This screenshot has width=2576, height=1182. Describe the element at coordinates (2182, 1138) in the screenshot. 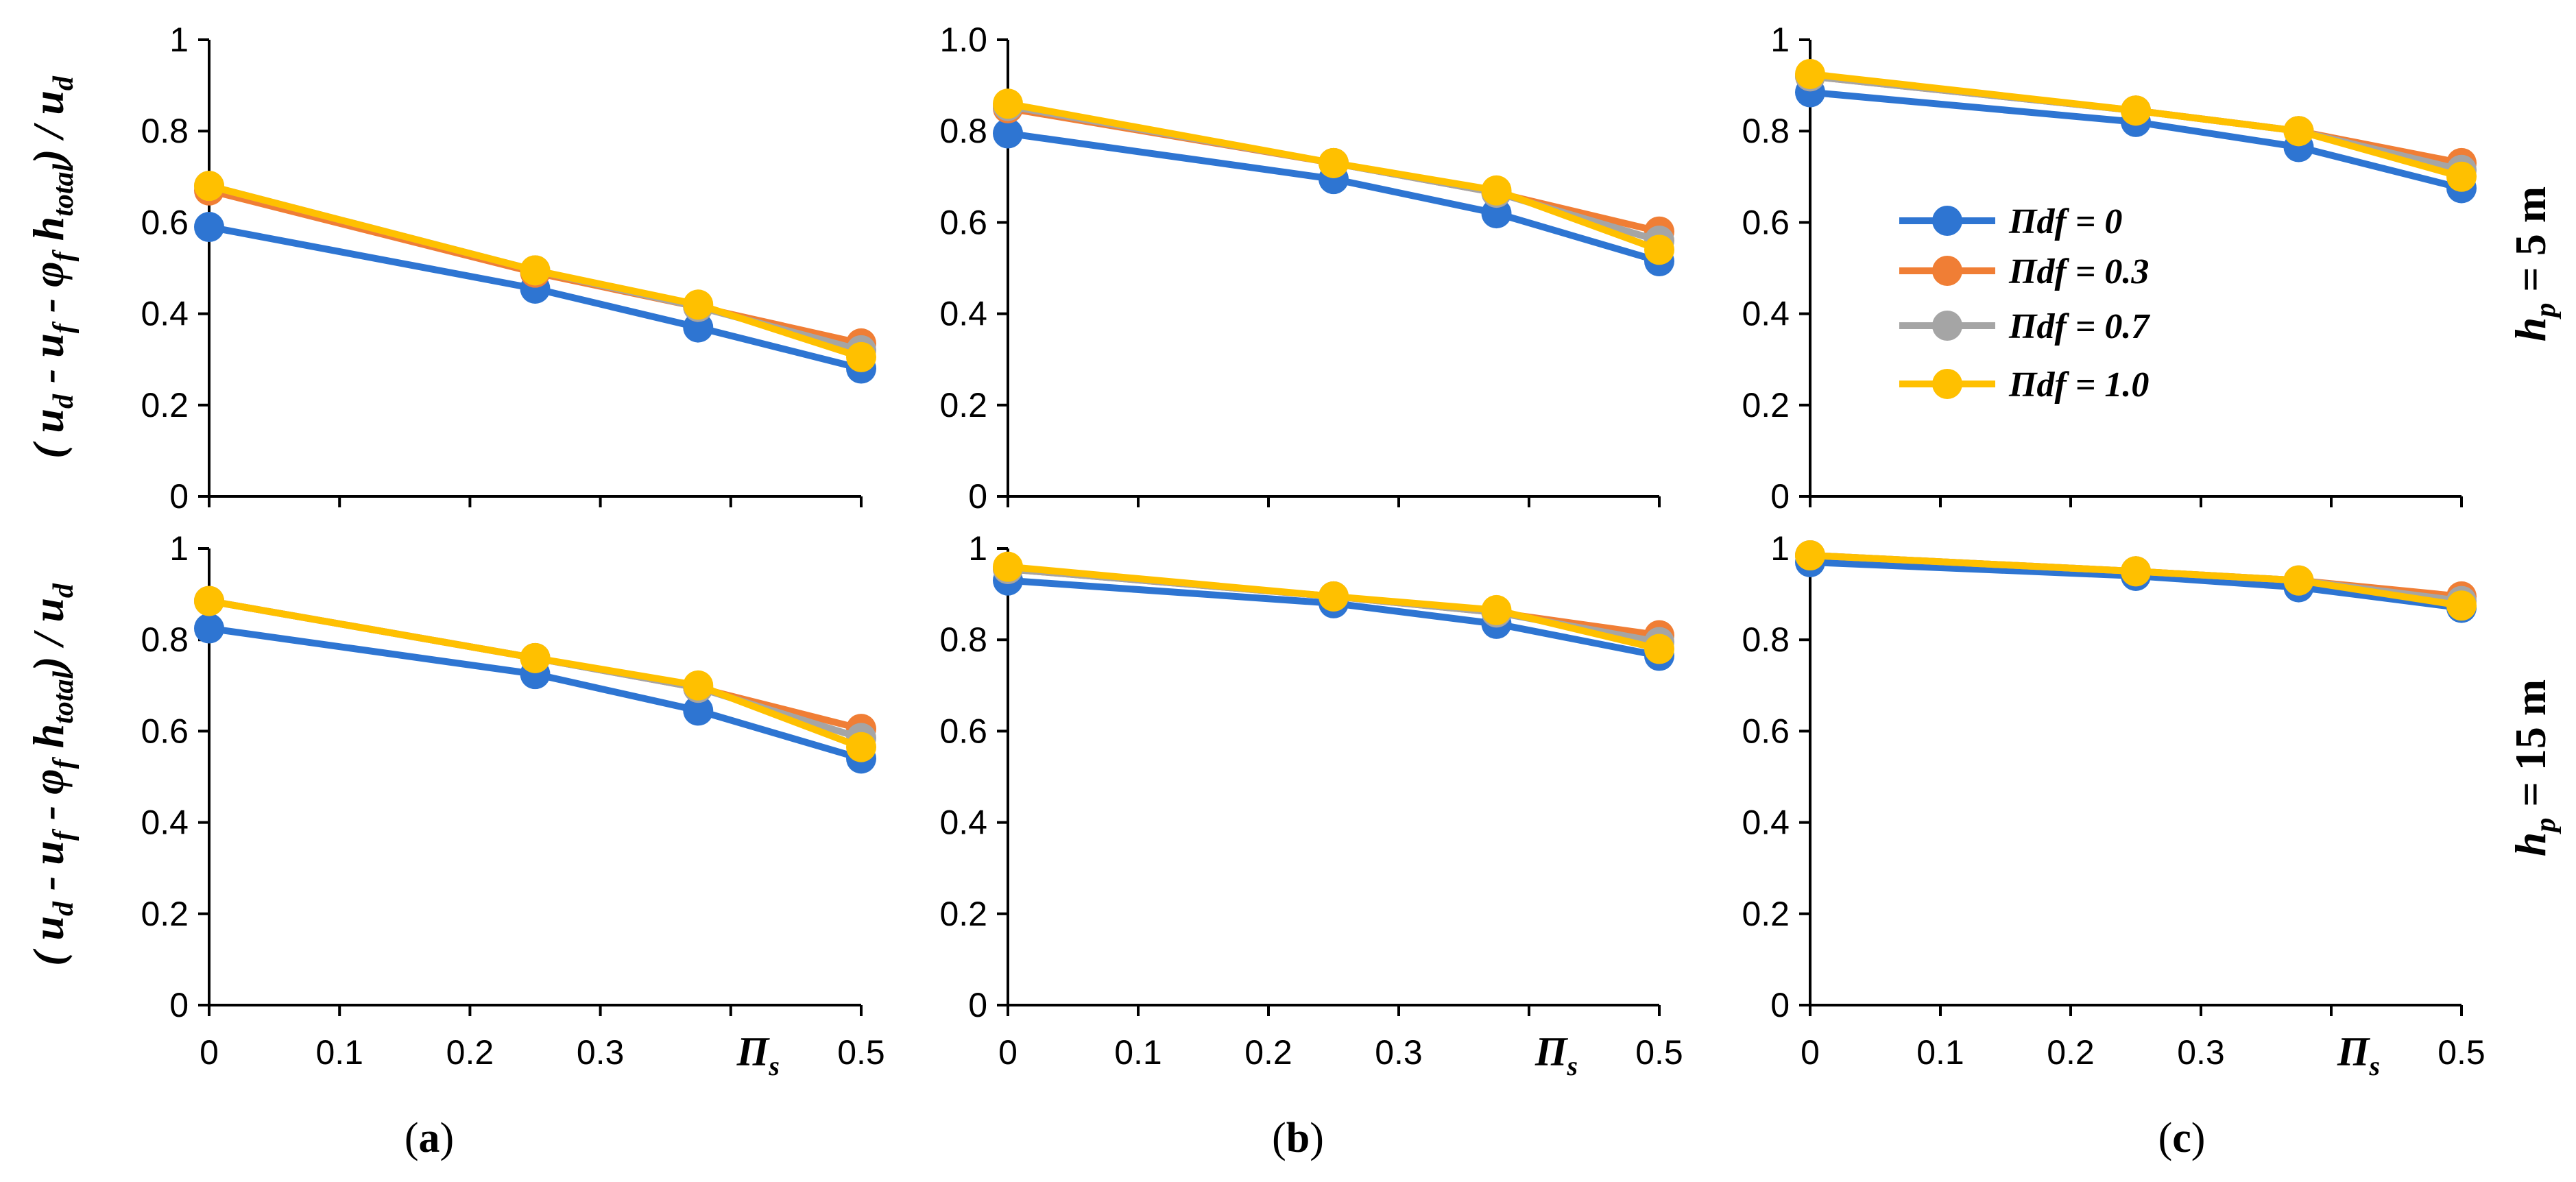

I see `panel-label-c: (c)` at that location.